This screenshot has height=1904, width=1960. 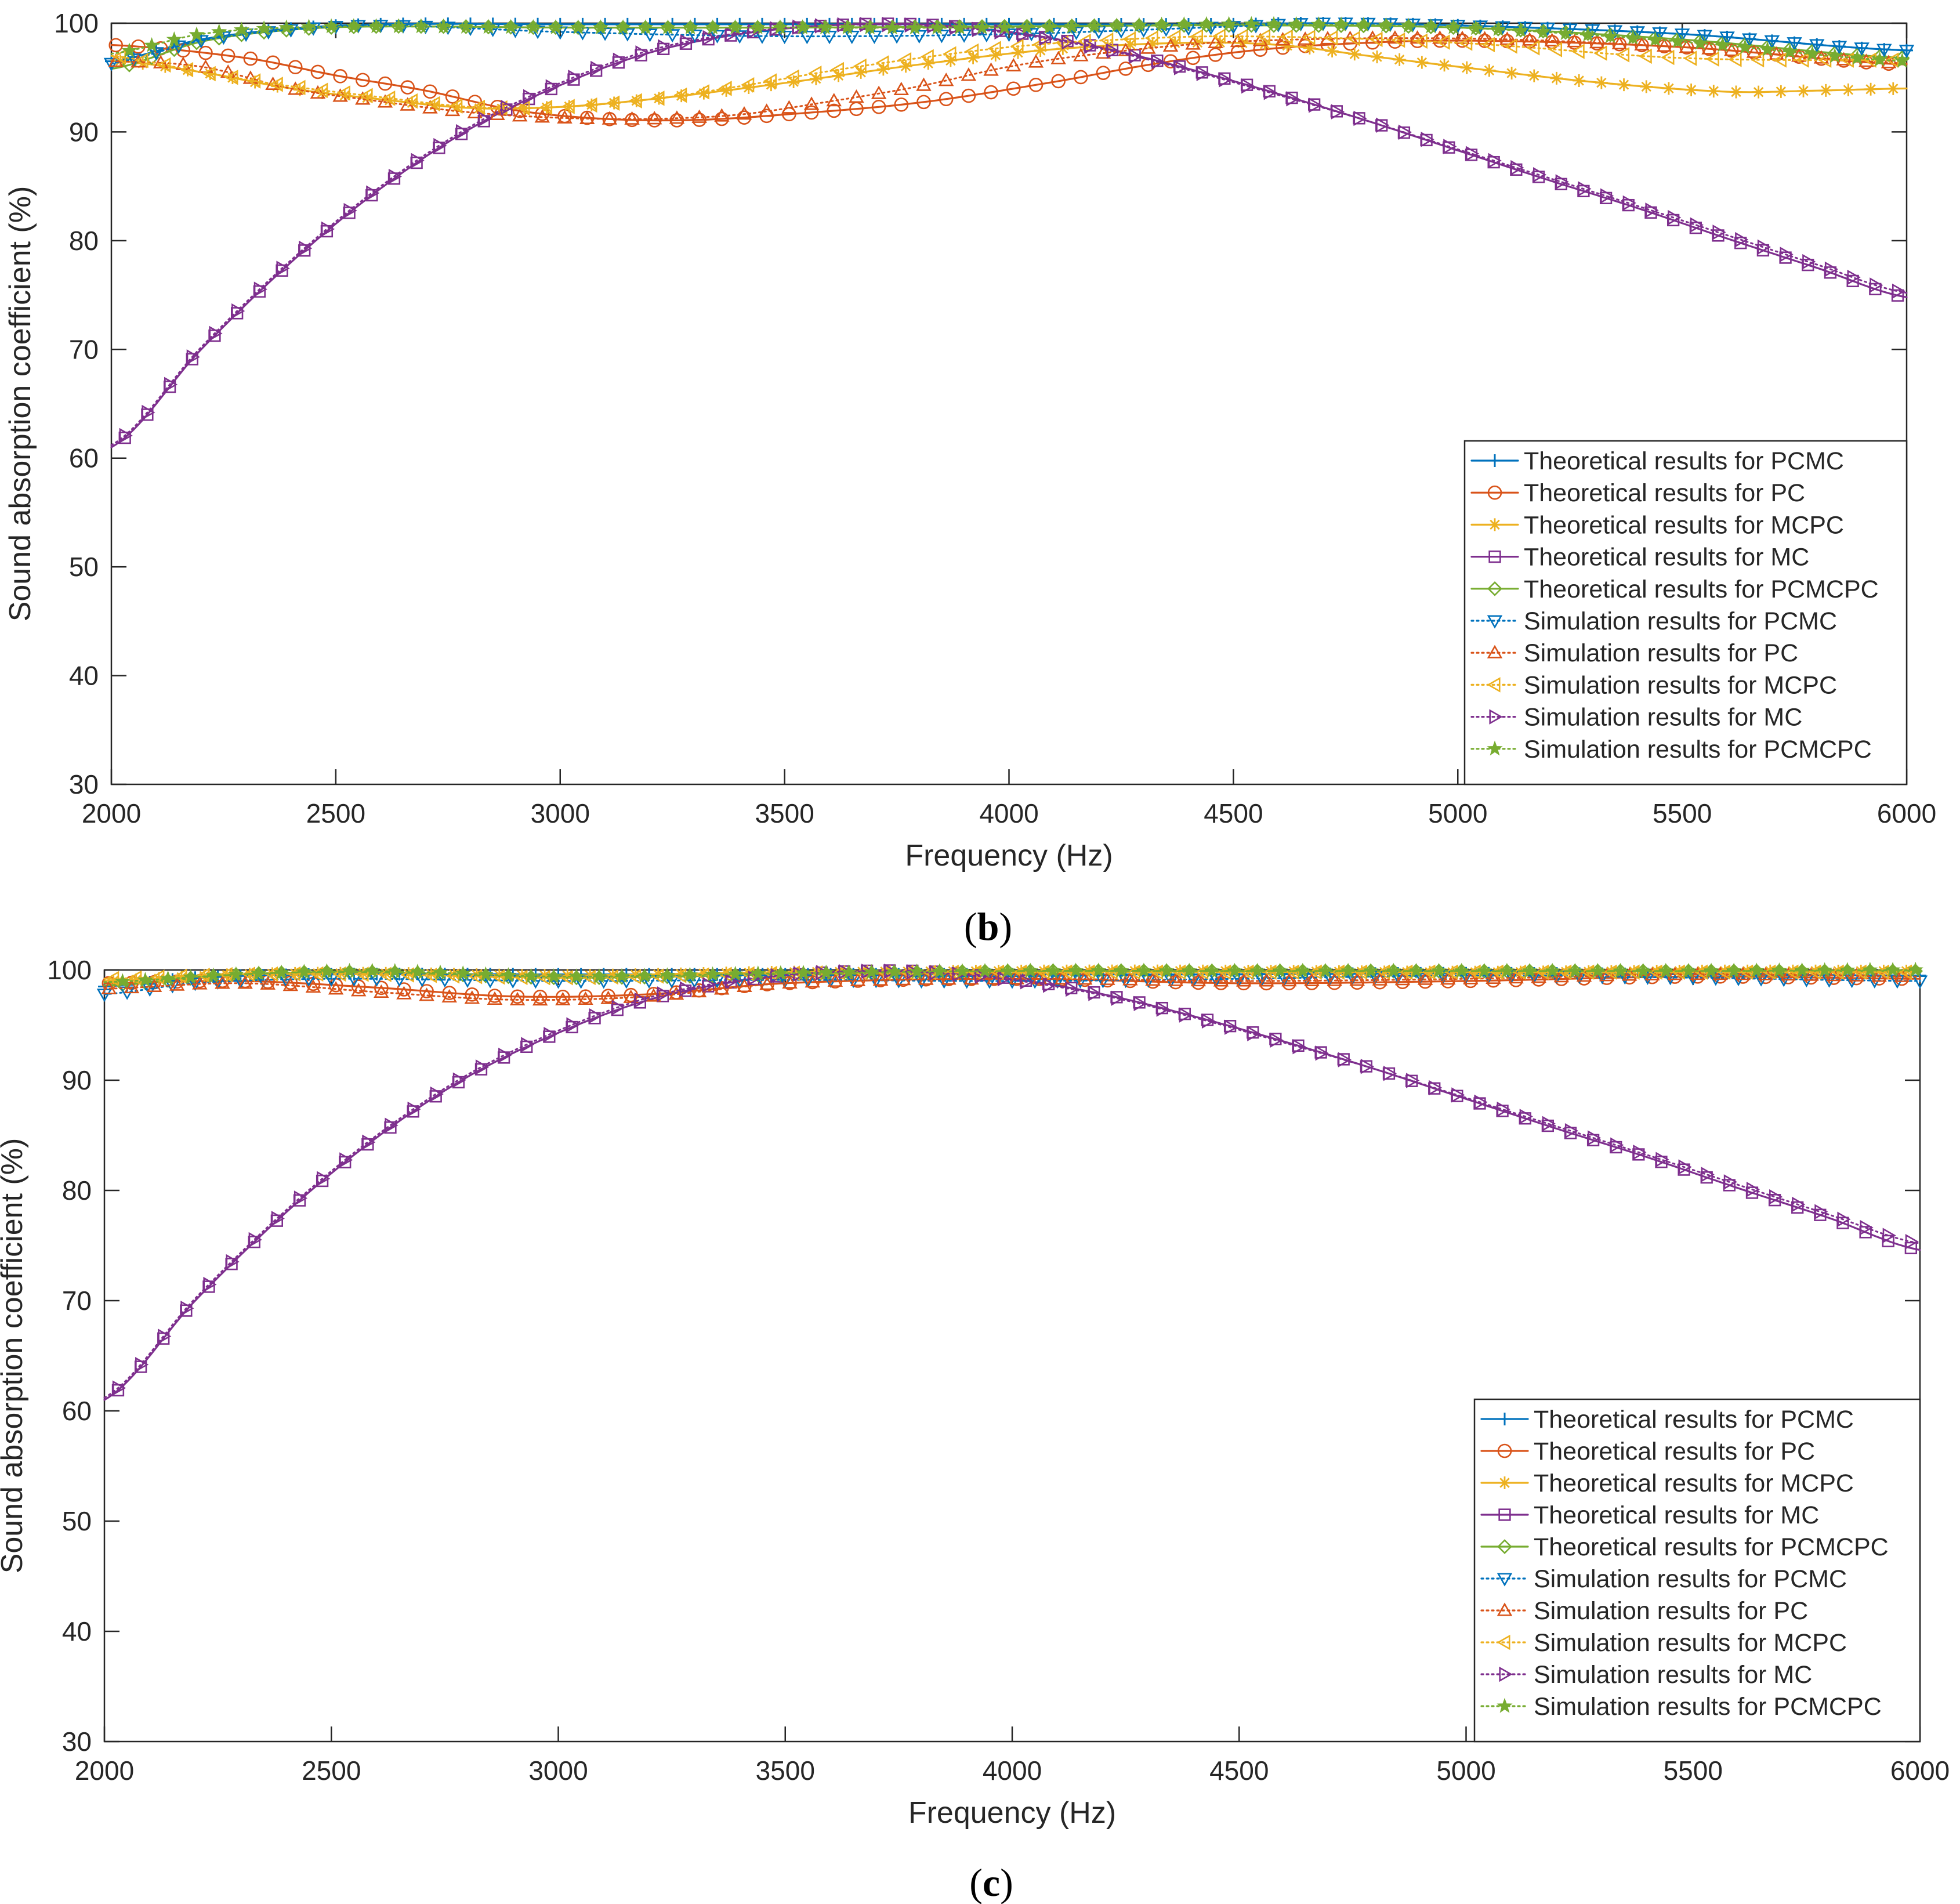 I want to click on legend-marker, so click(x=1505, y=1546).